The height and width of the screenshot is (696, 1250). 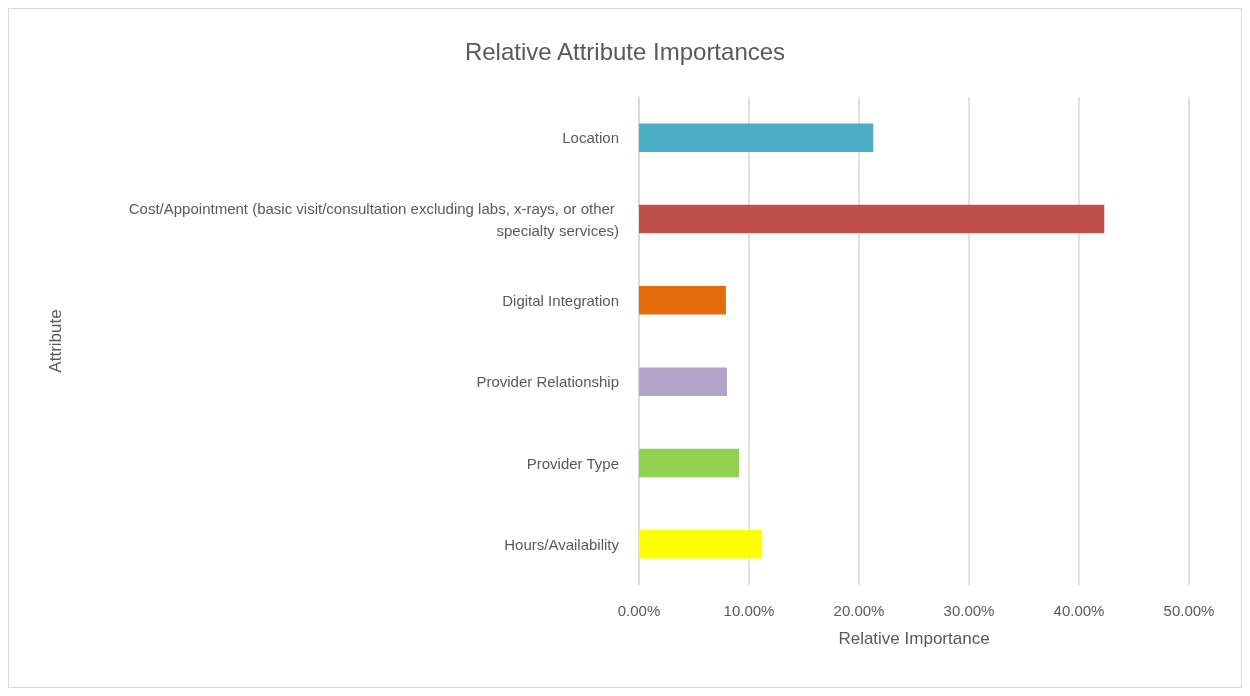 I want to click on chart-title: Relative Attribute Importances, so click(x=625, y=51).